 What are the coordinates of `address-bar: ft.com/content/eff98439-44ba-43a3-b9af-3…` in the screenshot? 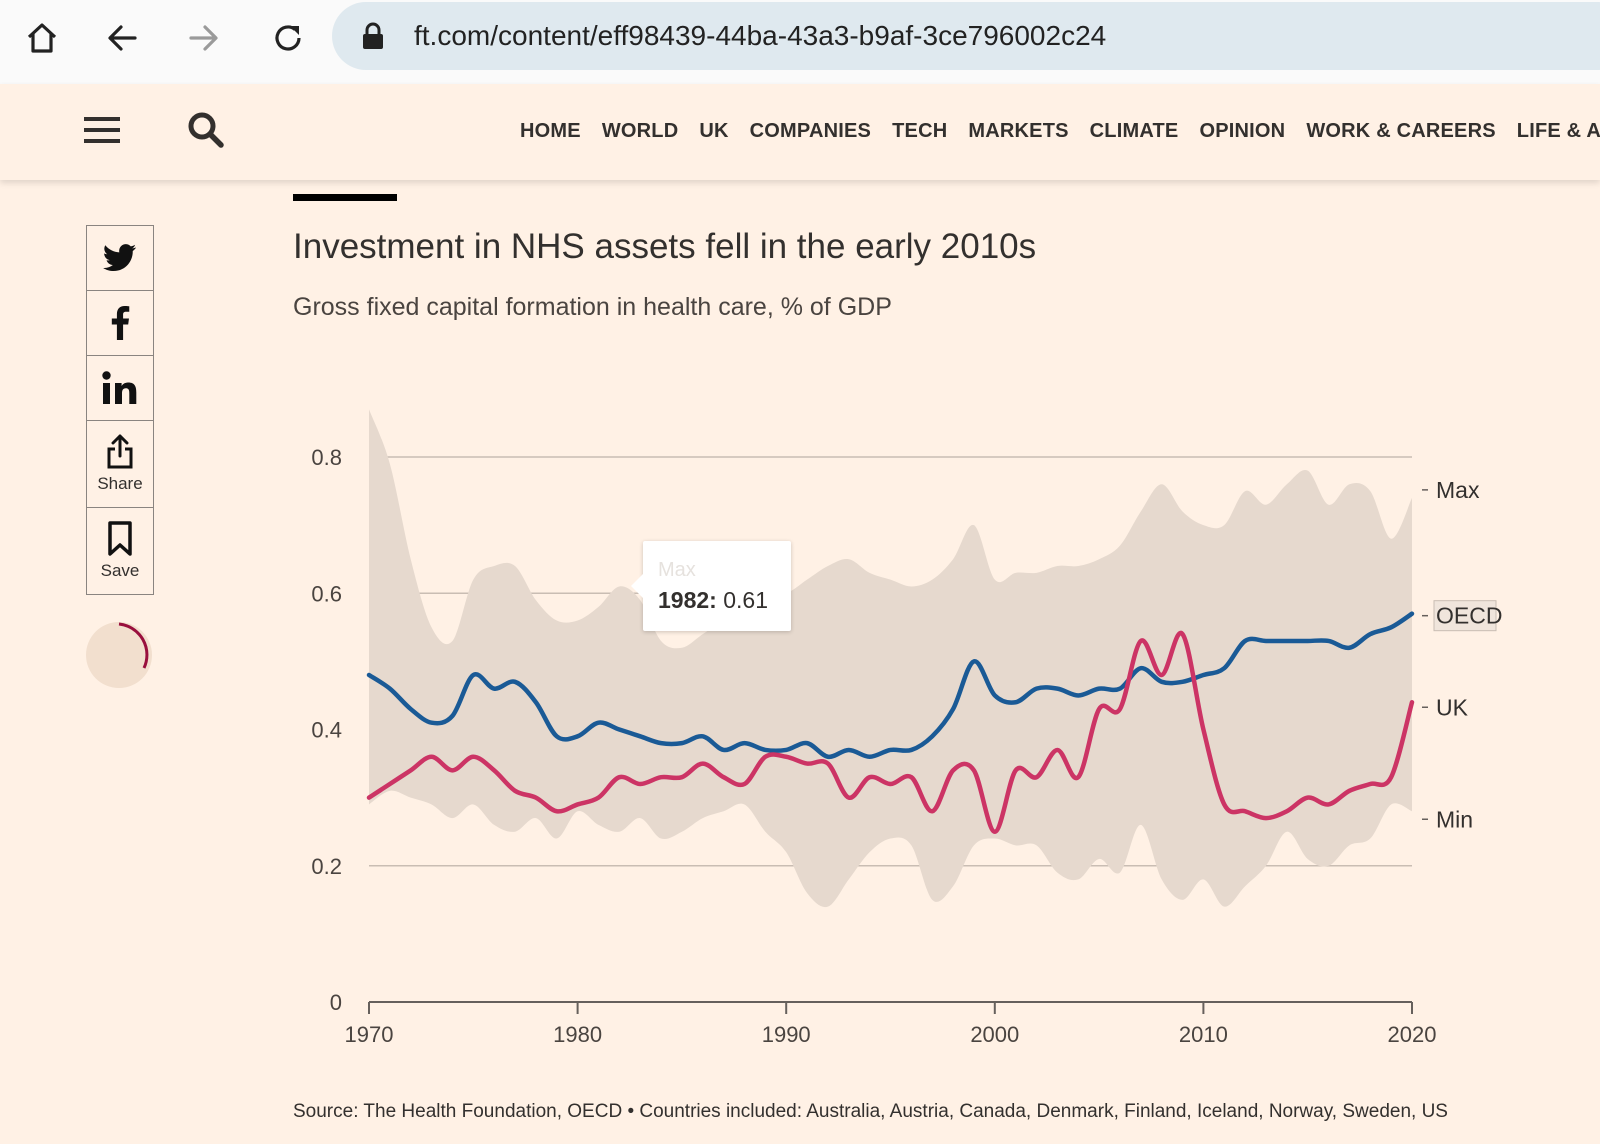 It's located at (966, 36).